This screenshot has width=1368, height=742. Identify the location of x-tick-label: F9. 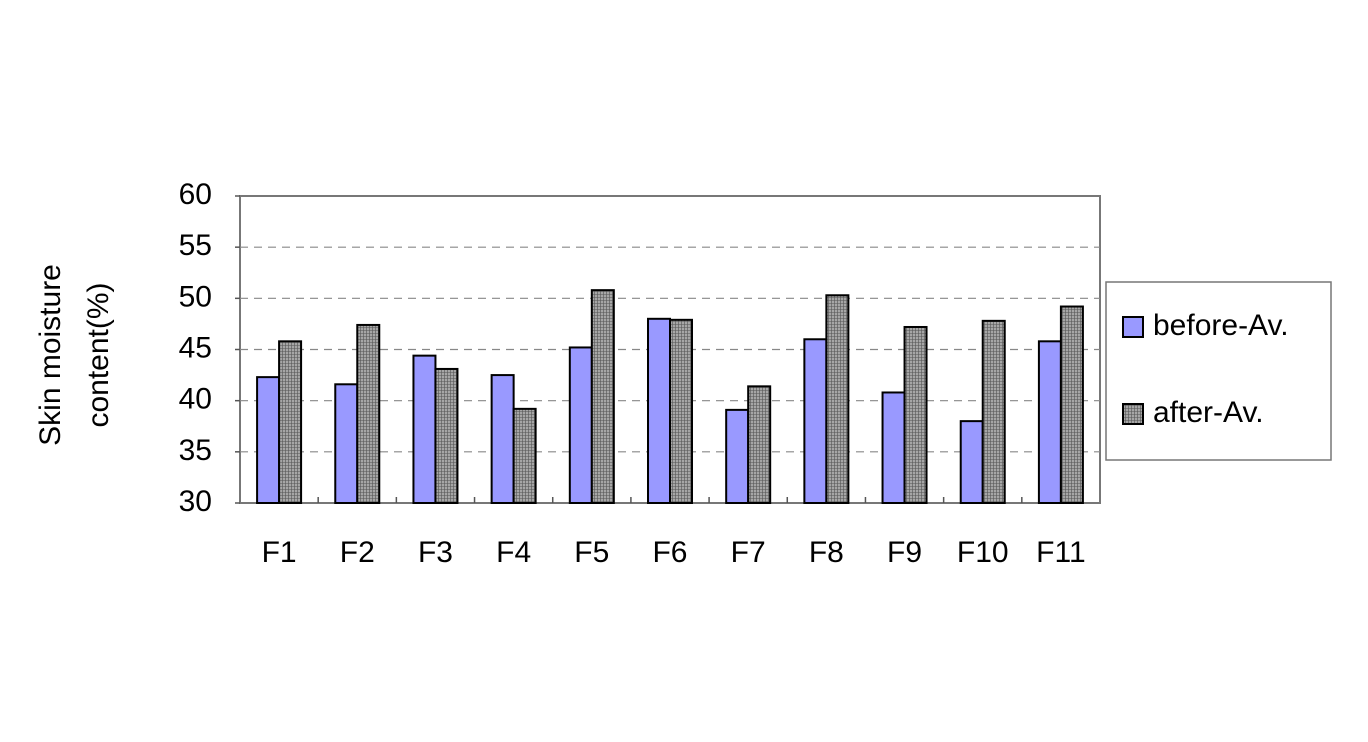
(904, 552).